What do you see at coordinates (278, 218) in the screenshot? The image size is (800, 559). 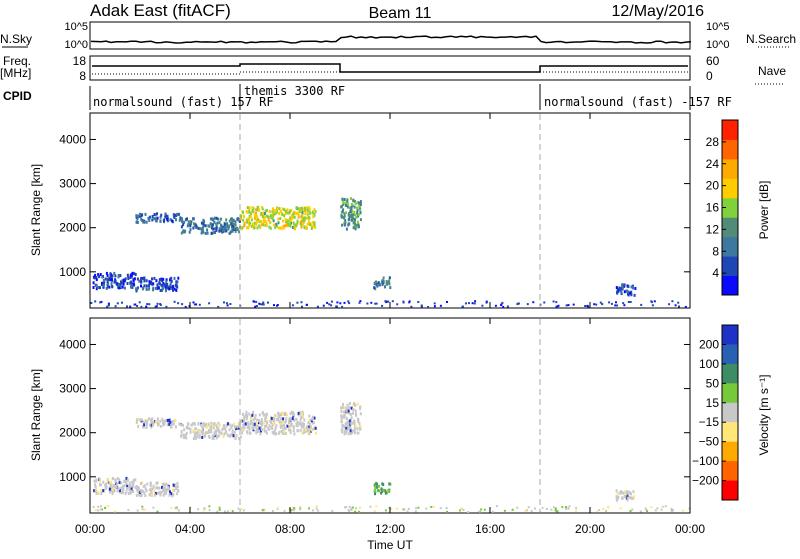 I see `echo-region` at bounding box center [278, 218].